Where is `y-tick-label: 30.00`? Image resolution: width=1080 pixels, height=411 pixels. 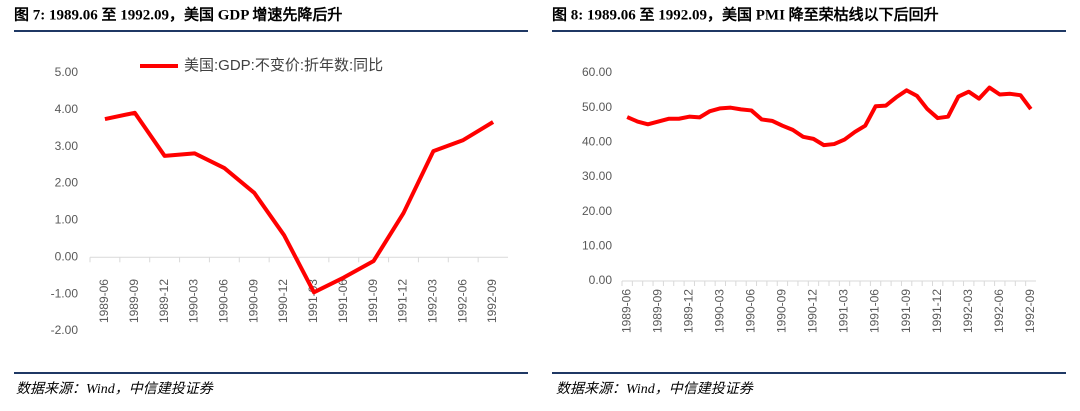
y-tick-label: 30.00 is located at coordinates (597, 176).